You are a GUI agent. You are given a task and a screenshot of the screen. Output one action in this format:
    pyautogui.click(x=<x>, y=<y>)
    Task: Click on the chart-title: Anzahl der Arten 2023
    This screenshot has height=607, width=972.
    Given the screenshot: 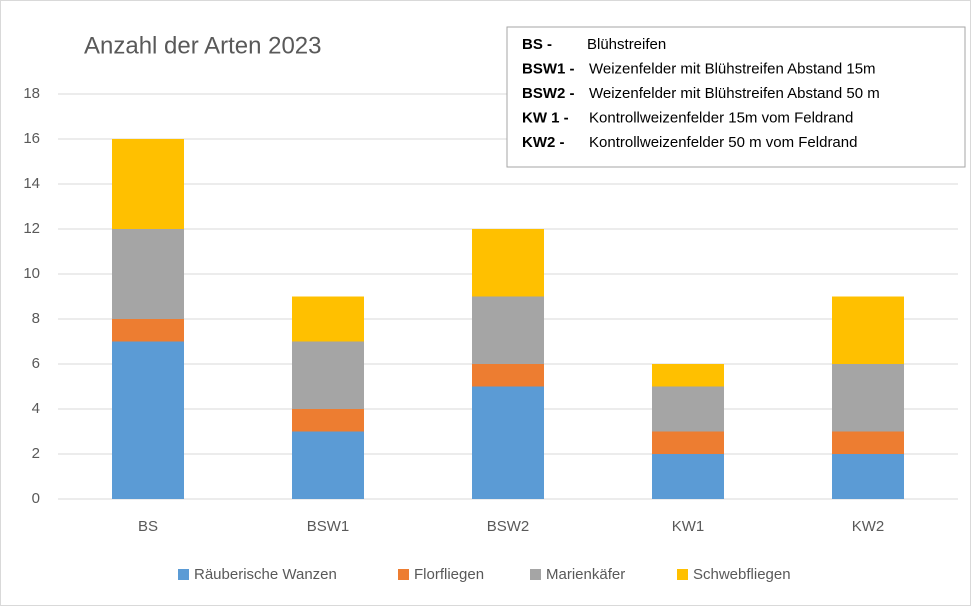 What is the action you would take?
    pyautogui.click(x=203, y=45)
    